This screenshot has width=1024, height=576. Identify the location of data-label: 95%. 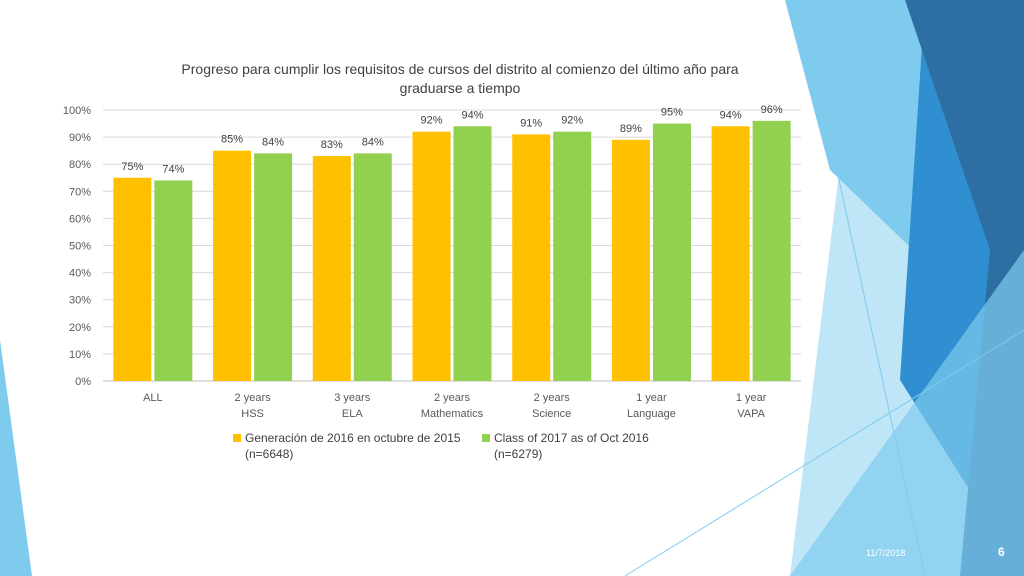
(672, 113).